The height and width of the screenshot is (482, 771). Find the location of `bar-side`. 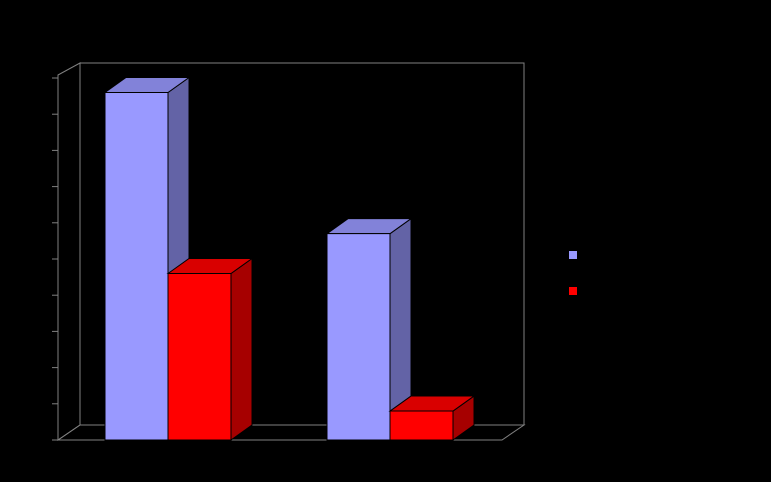

bar-side is located at coordinates (241, 349).